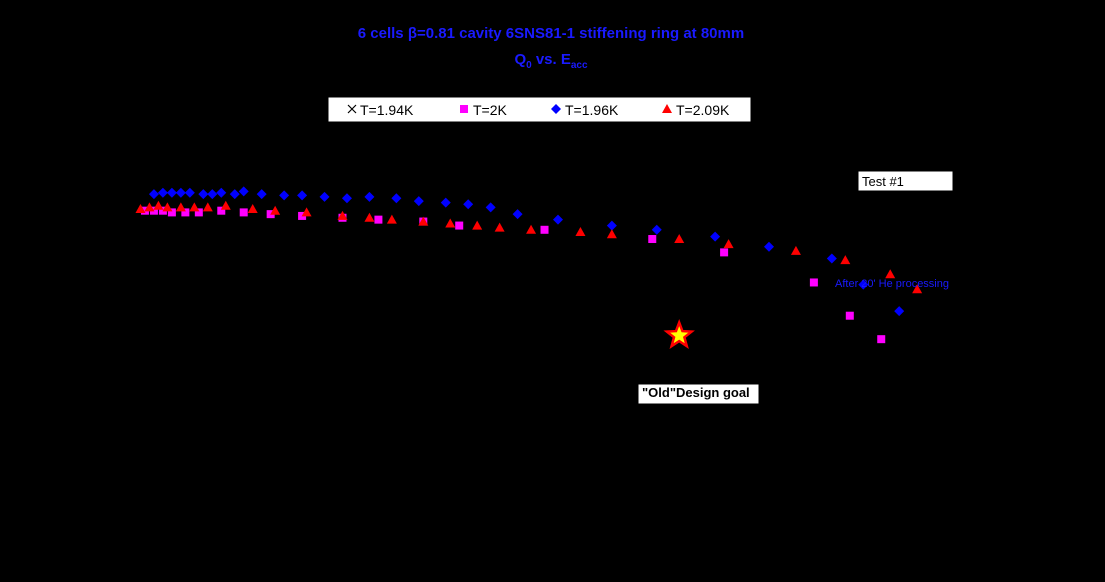 This screenshot has height=582, width=1105. Describe the element at coordinates (555, 521) in the screenshot. I see `x-tick-labels: 0 1 2 3 4 5 6 7 8 9 10 11 12 13 14 15 16 17 18 19` at that location.